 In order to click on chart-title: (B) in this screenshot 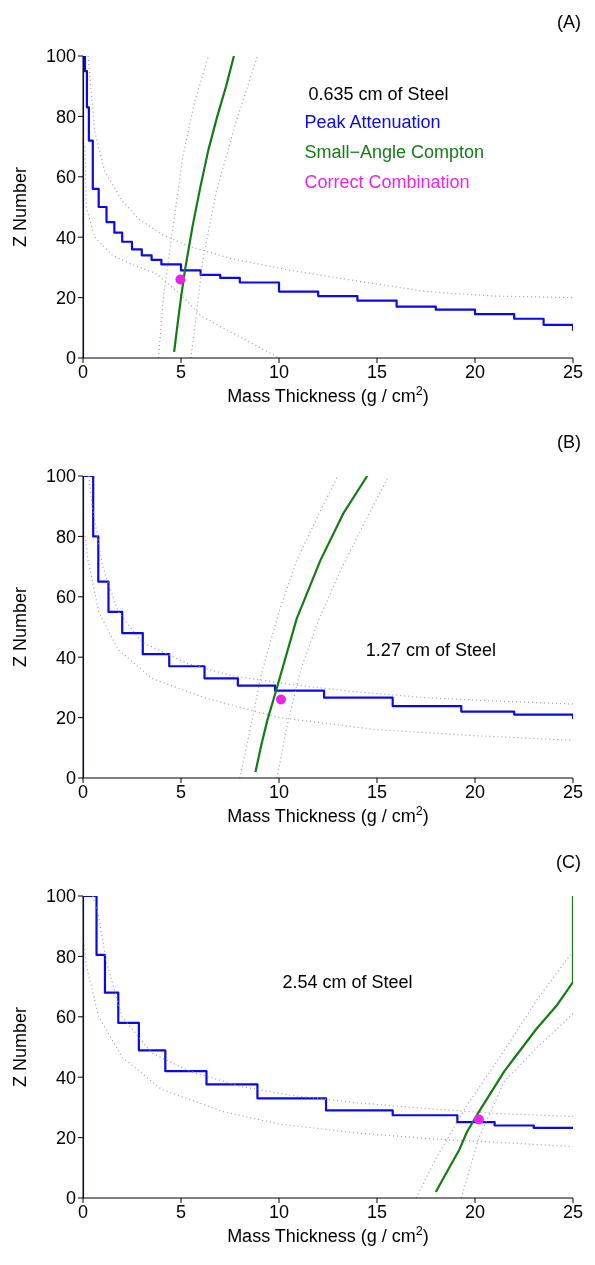, I will do `click(569, 442)`.